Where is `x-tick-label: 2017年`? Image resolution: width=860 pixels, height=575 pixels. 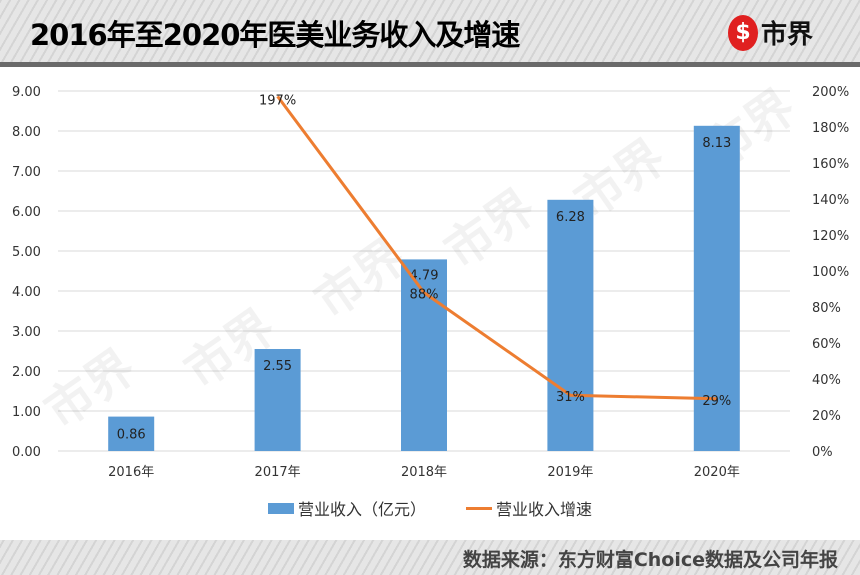 x-tick-label: 2017年 is located at coordinates (278, 472).